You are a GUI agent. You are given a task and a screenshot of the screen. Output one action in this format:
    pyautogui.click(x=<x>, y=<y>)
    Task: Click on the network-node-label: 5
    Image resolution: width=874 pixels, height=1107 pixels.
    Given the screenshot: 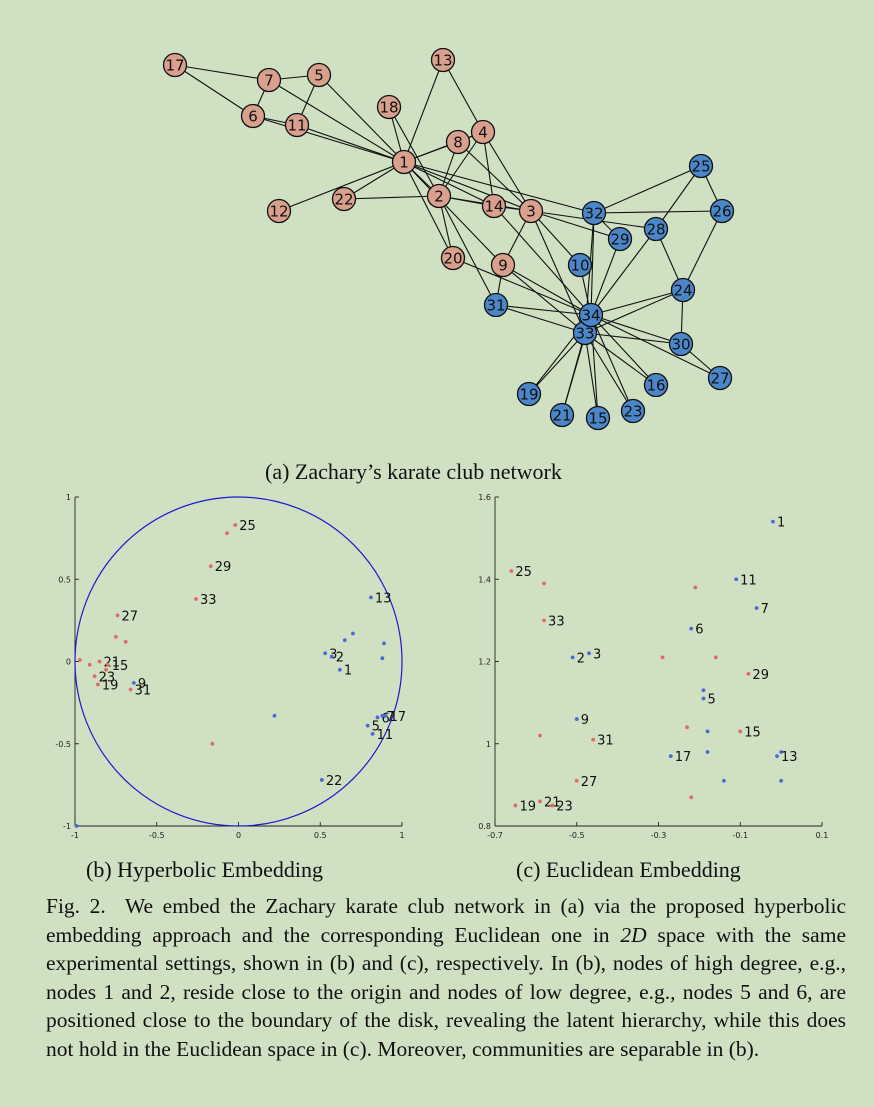 What is the action you would take?
    pyautogui.click(x=319, y=76)
    